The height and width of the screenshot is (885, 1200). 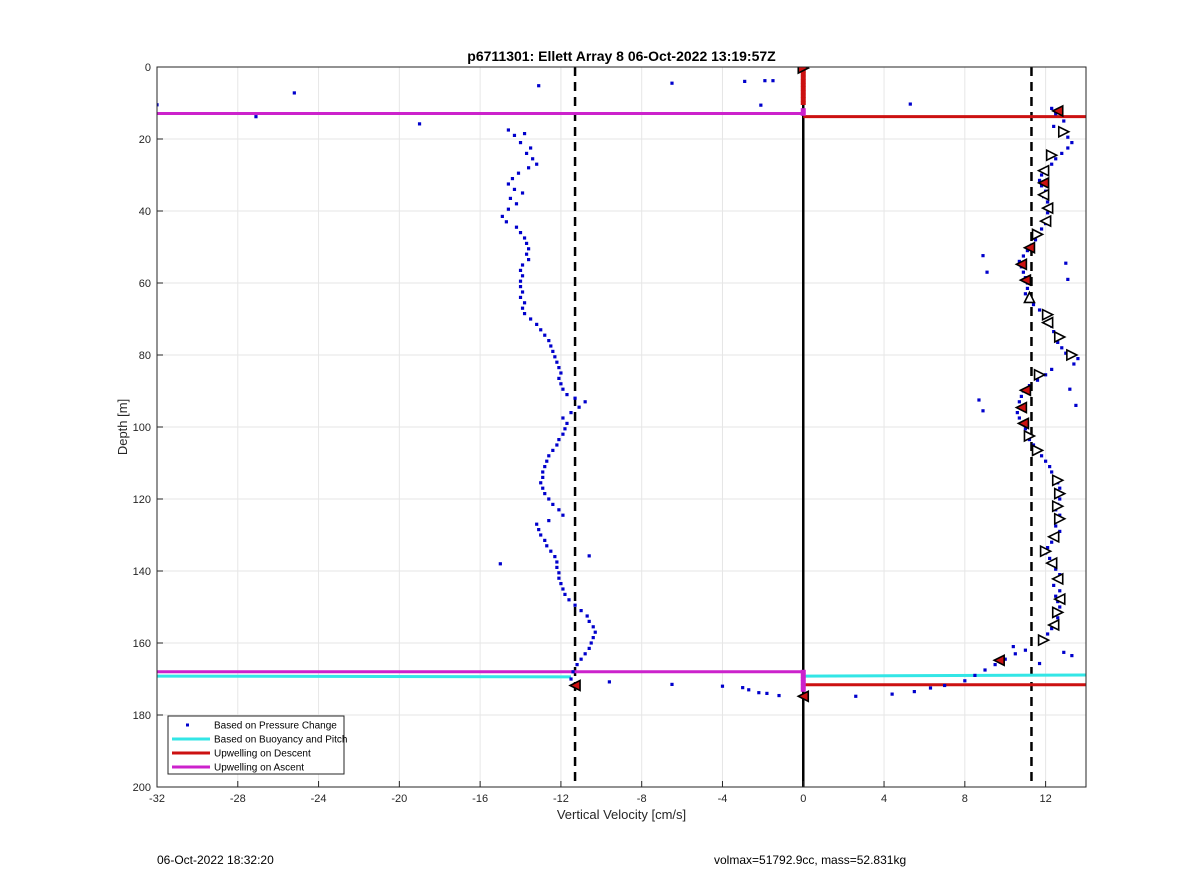 I want to click on x-tick-label: -24, so click(x=319, y=799).